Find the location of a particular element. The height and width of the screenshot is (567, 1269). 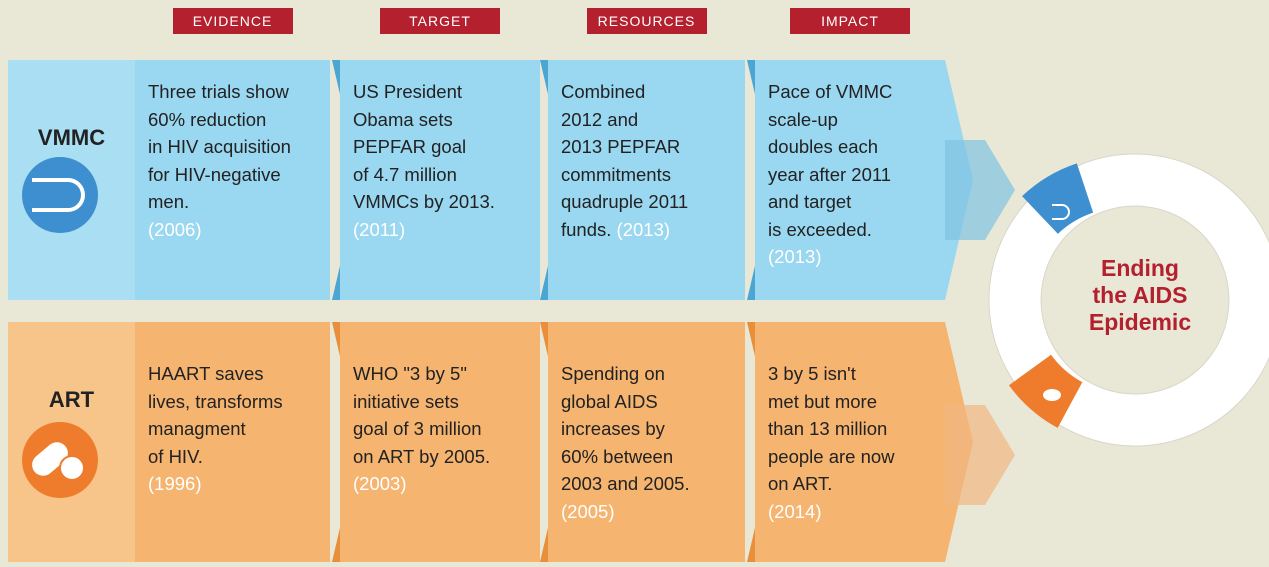

year: (2003) is located at coordinates (380, 483).